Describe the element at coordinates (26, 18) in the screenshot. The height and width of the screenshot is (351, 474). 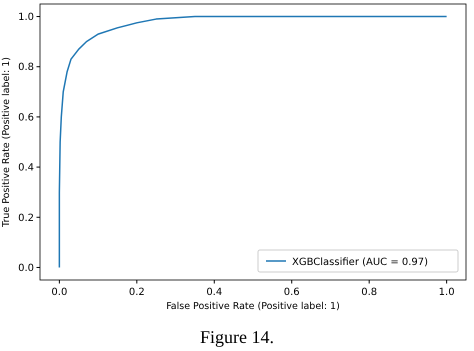
I see `y-tick-label: 1.0` at that location.